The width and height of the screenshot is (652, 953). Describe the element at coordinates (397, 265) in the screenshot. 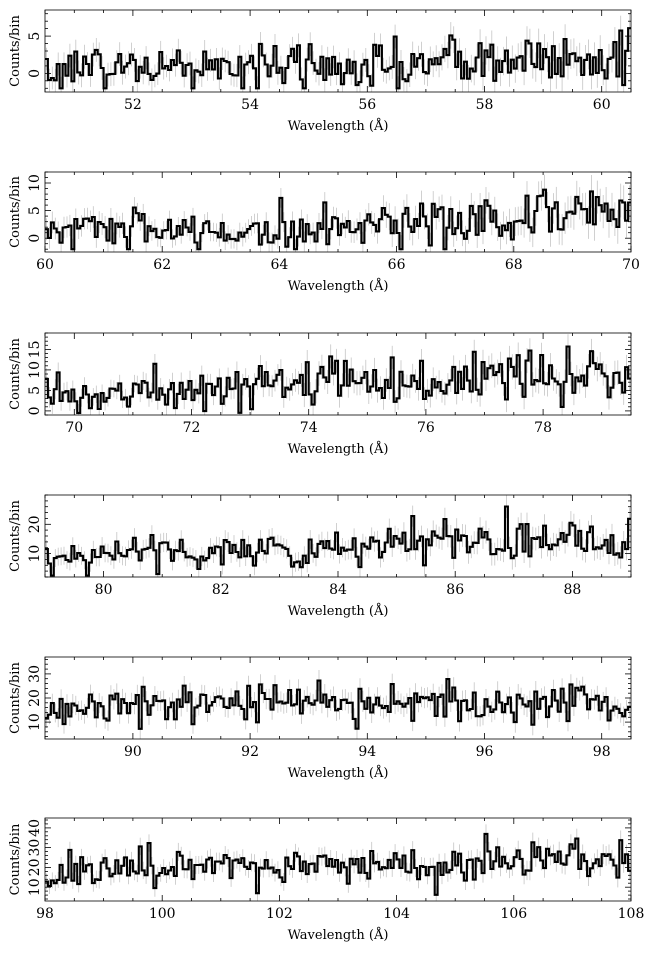

I see `x-tick-label: 66` at that location.